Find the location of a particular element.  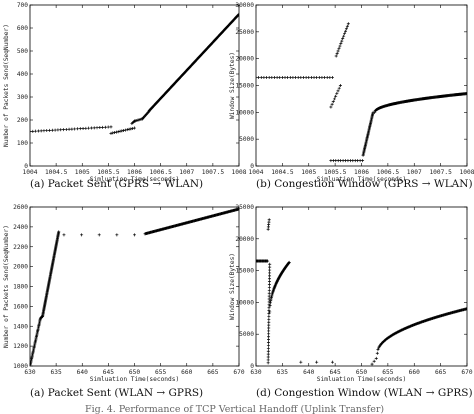

y-tick-label: 200 is located at coordinates (22, 120).